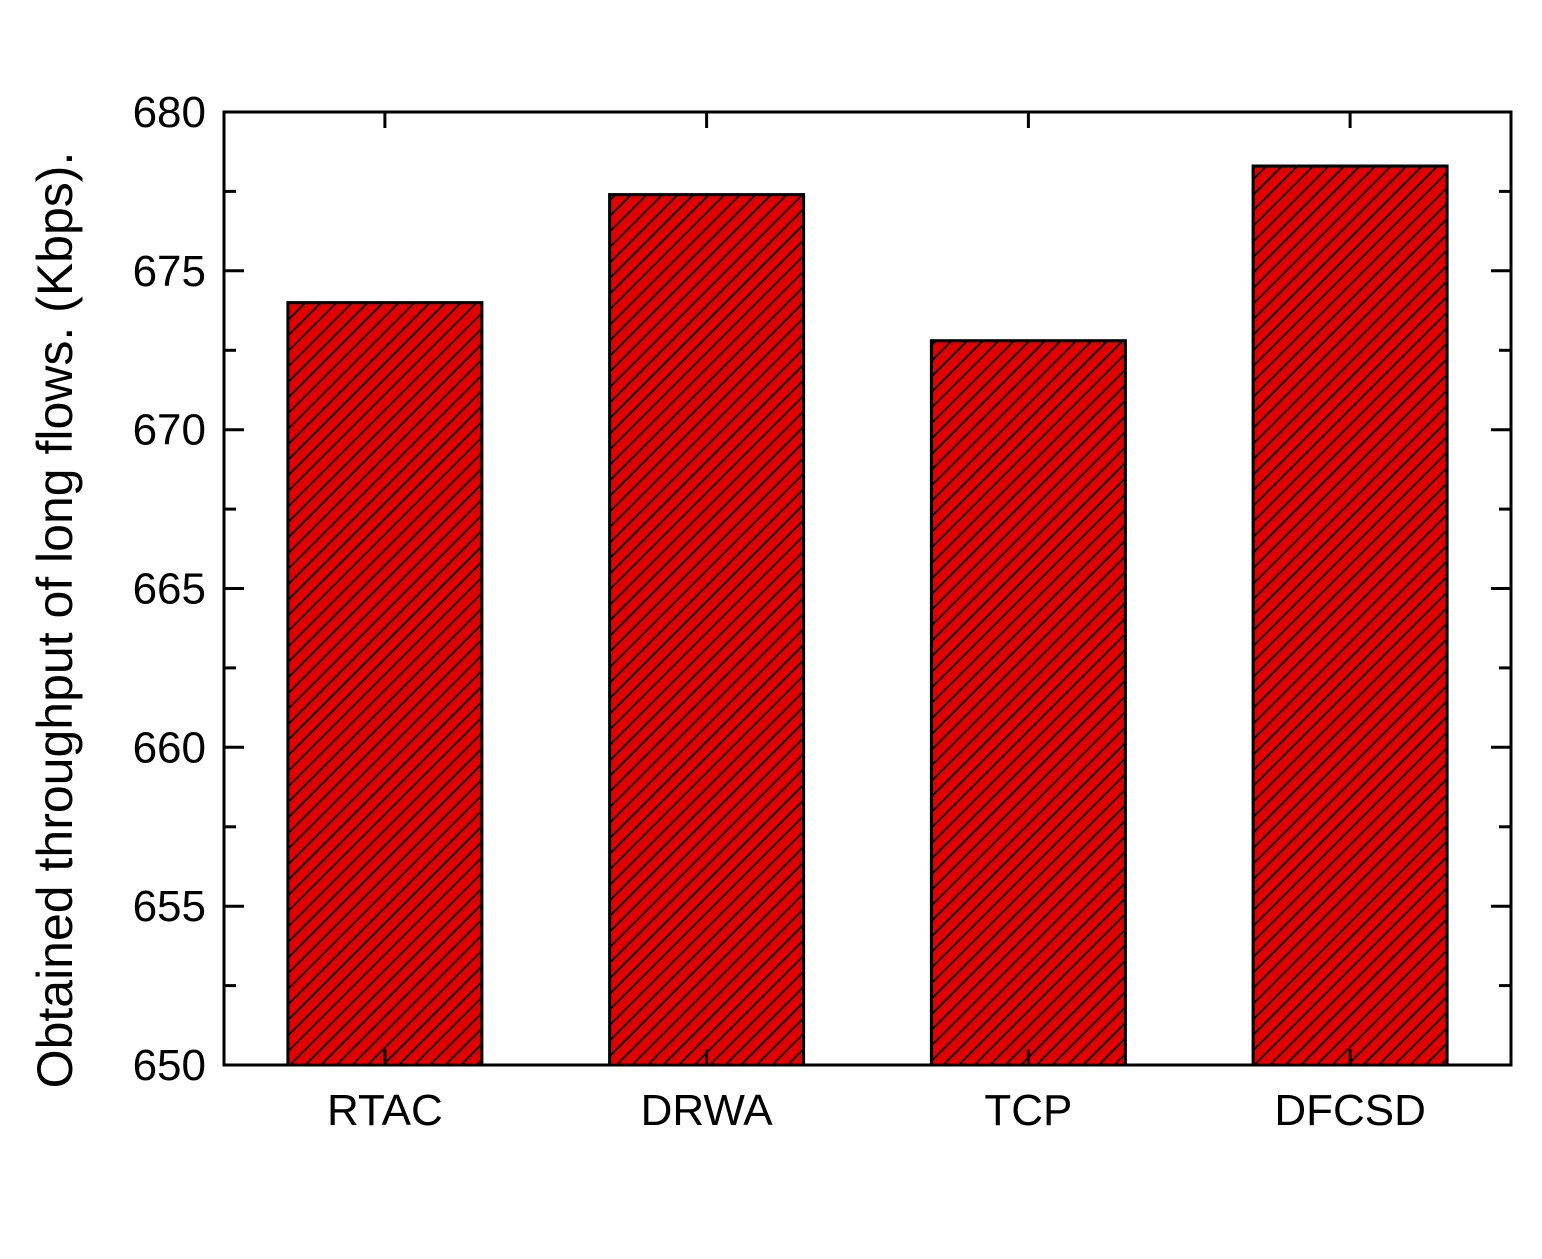  I want to click on y-tick-label: 675, so click(169, 271).